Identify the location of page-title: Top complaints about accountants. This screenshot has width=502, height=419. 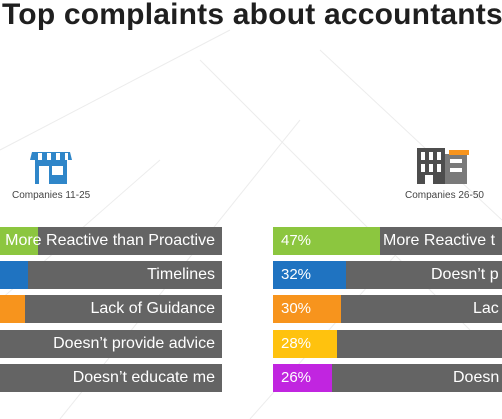
(252, 15).